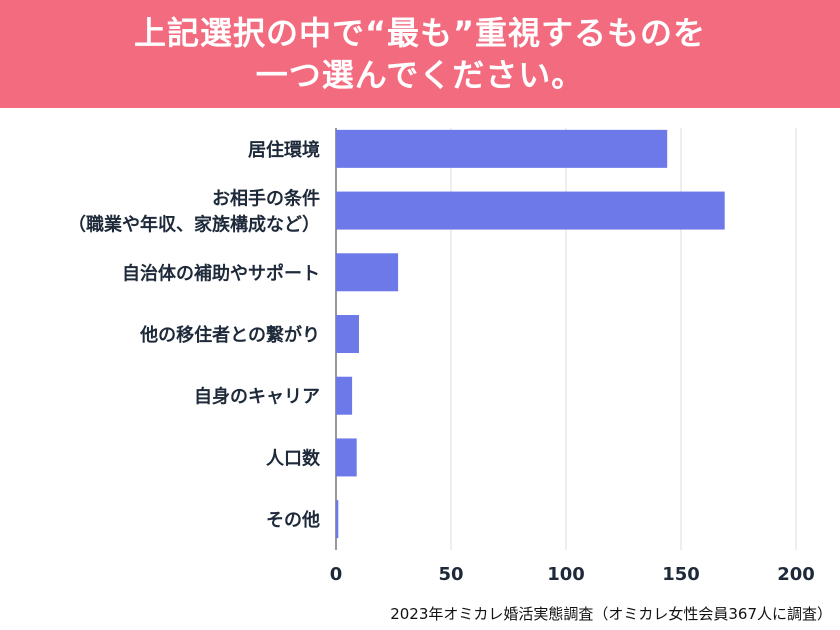 The height and width of the screenshot is (630, 840). Describe the element at coordinates (284, 150) in the screenshot. I see `category-label-0: 居住環境` at that location.